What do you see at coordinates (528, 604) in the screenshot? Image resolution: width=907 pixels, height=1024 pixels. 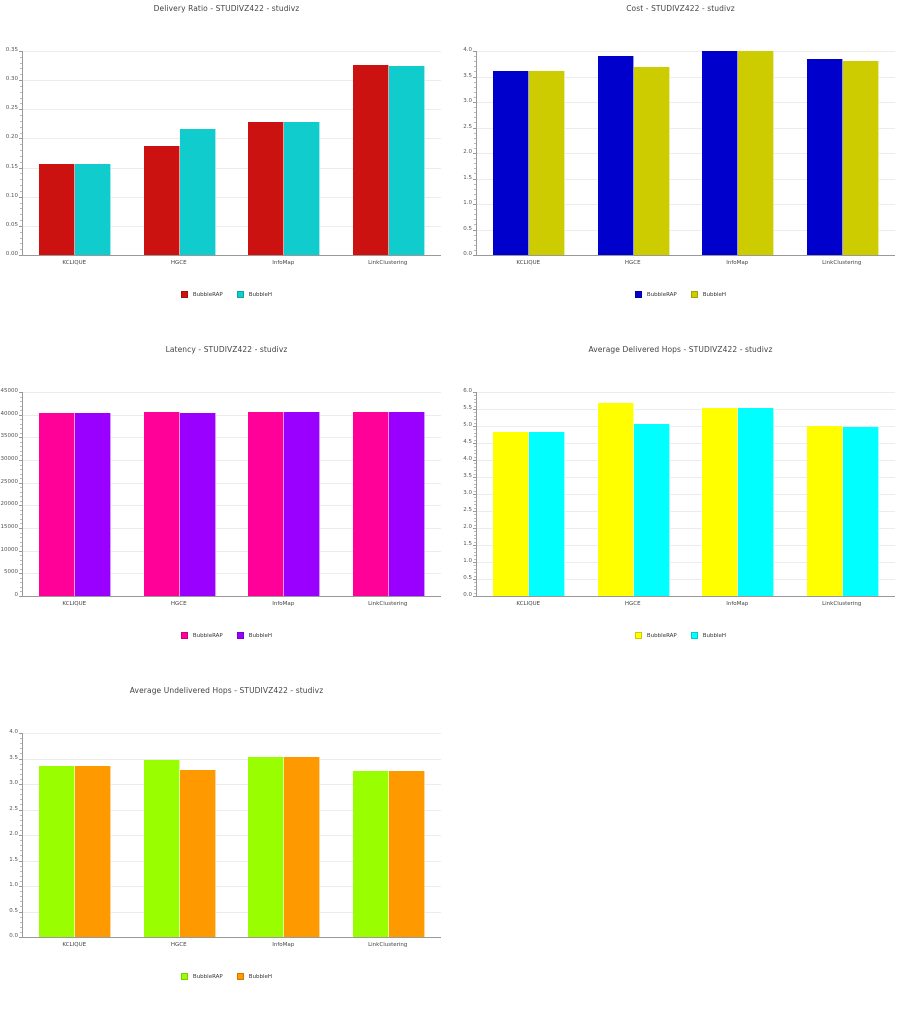 I see `x-tick-label: KCLIQUE` at bounding box center [528, 604].